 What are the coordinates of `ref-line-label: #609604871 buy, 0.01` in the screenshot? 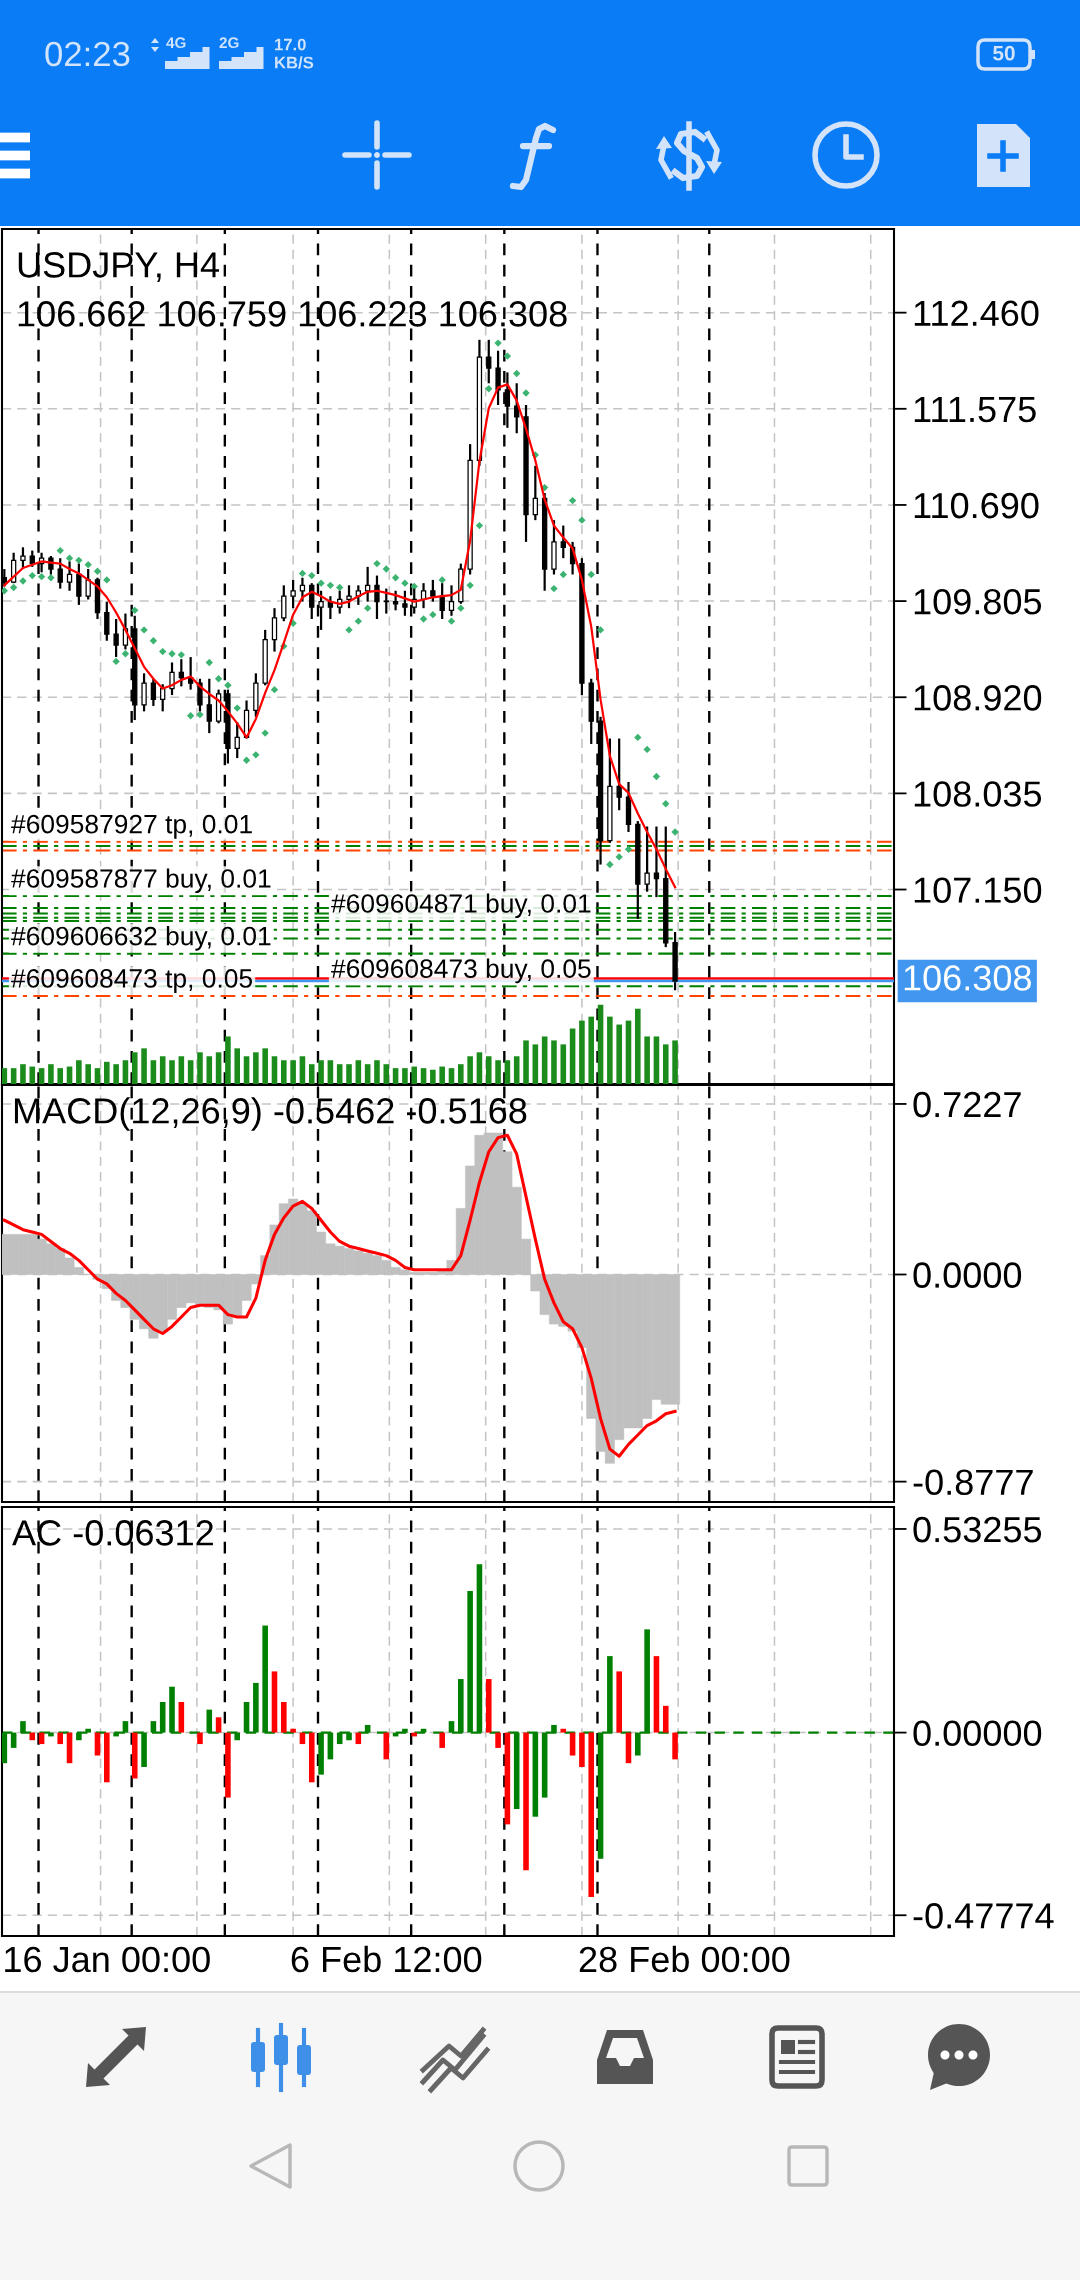 It's located at (461, 906).